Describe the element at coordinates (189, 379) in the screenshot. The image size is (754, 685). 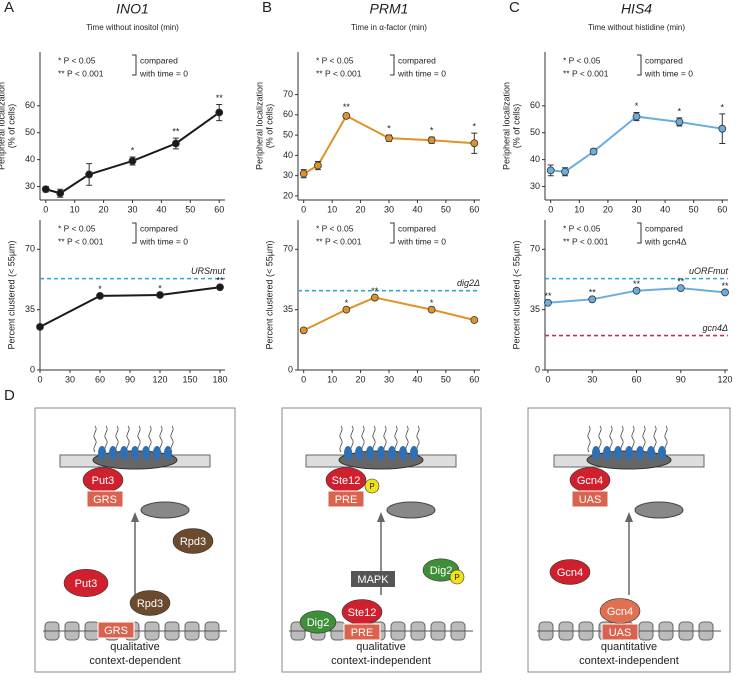
I see `x-tick-label: 150` at that location.